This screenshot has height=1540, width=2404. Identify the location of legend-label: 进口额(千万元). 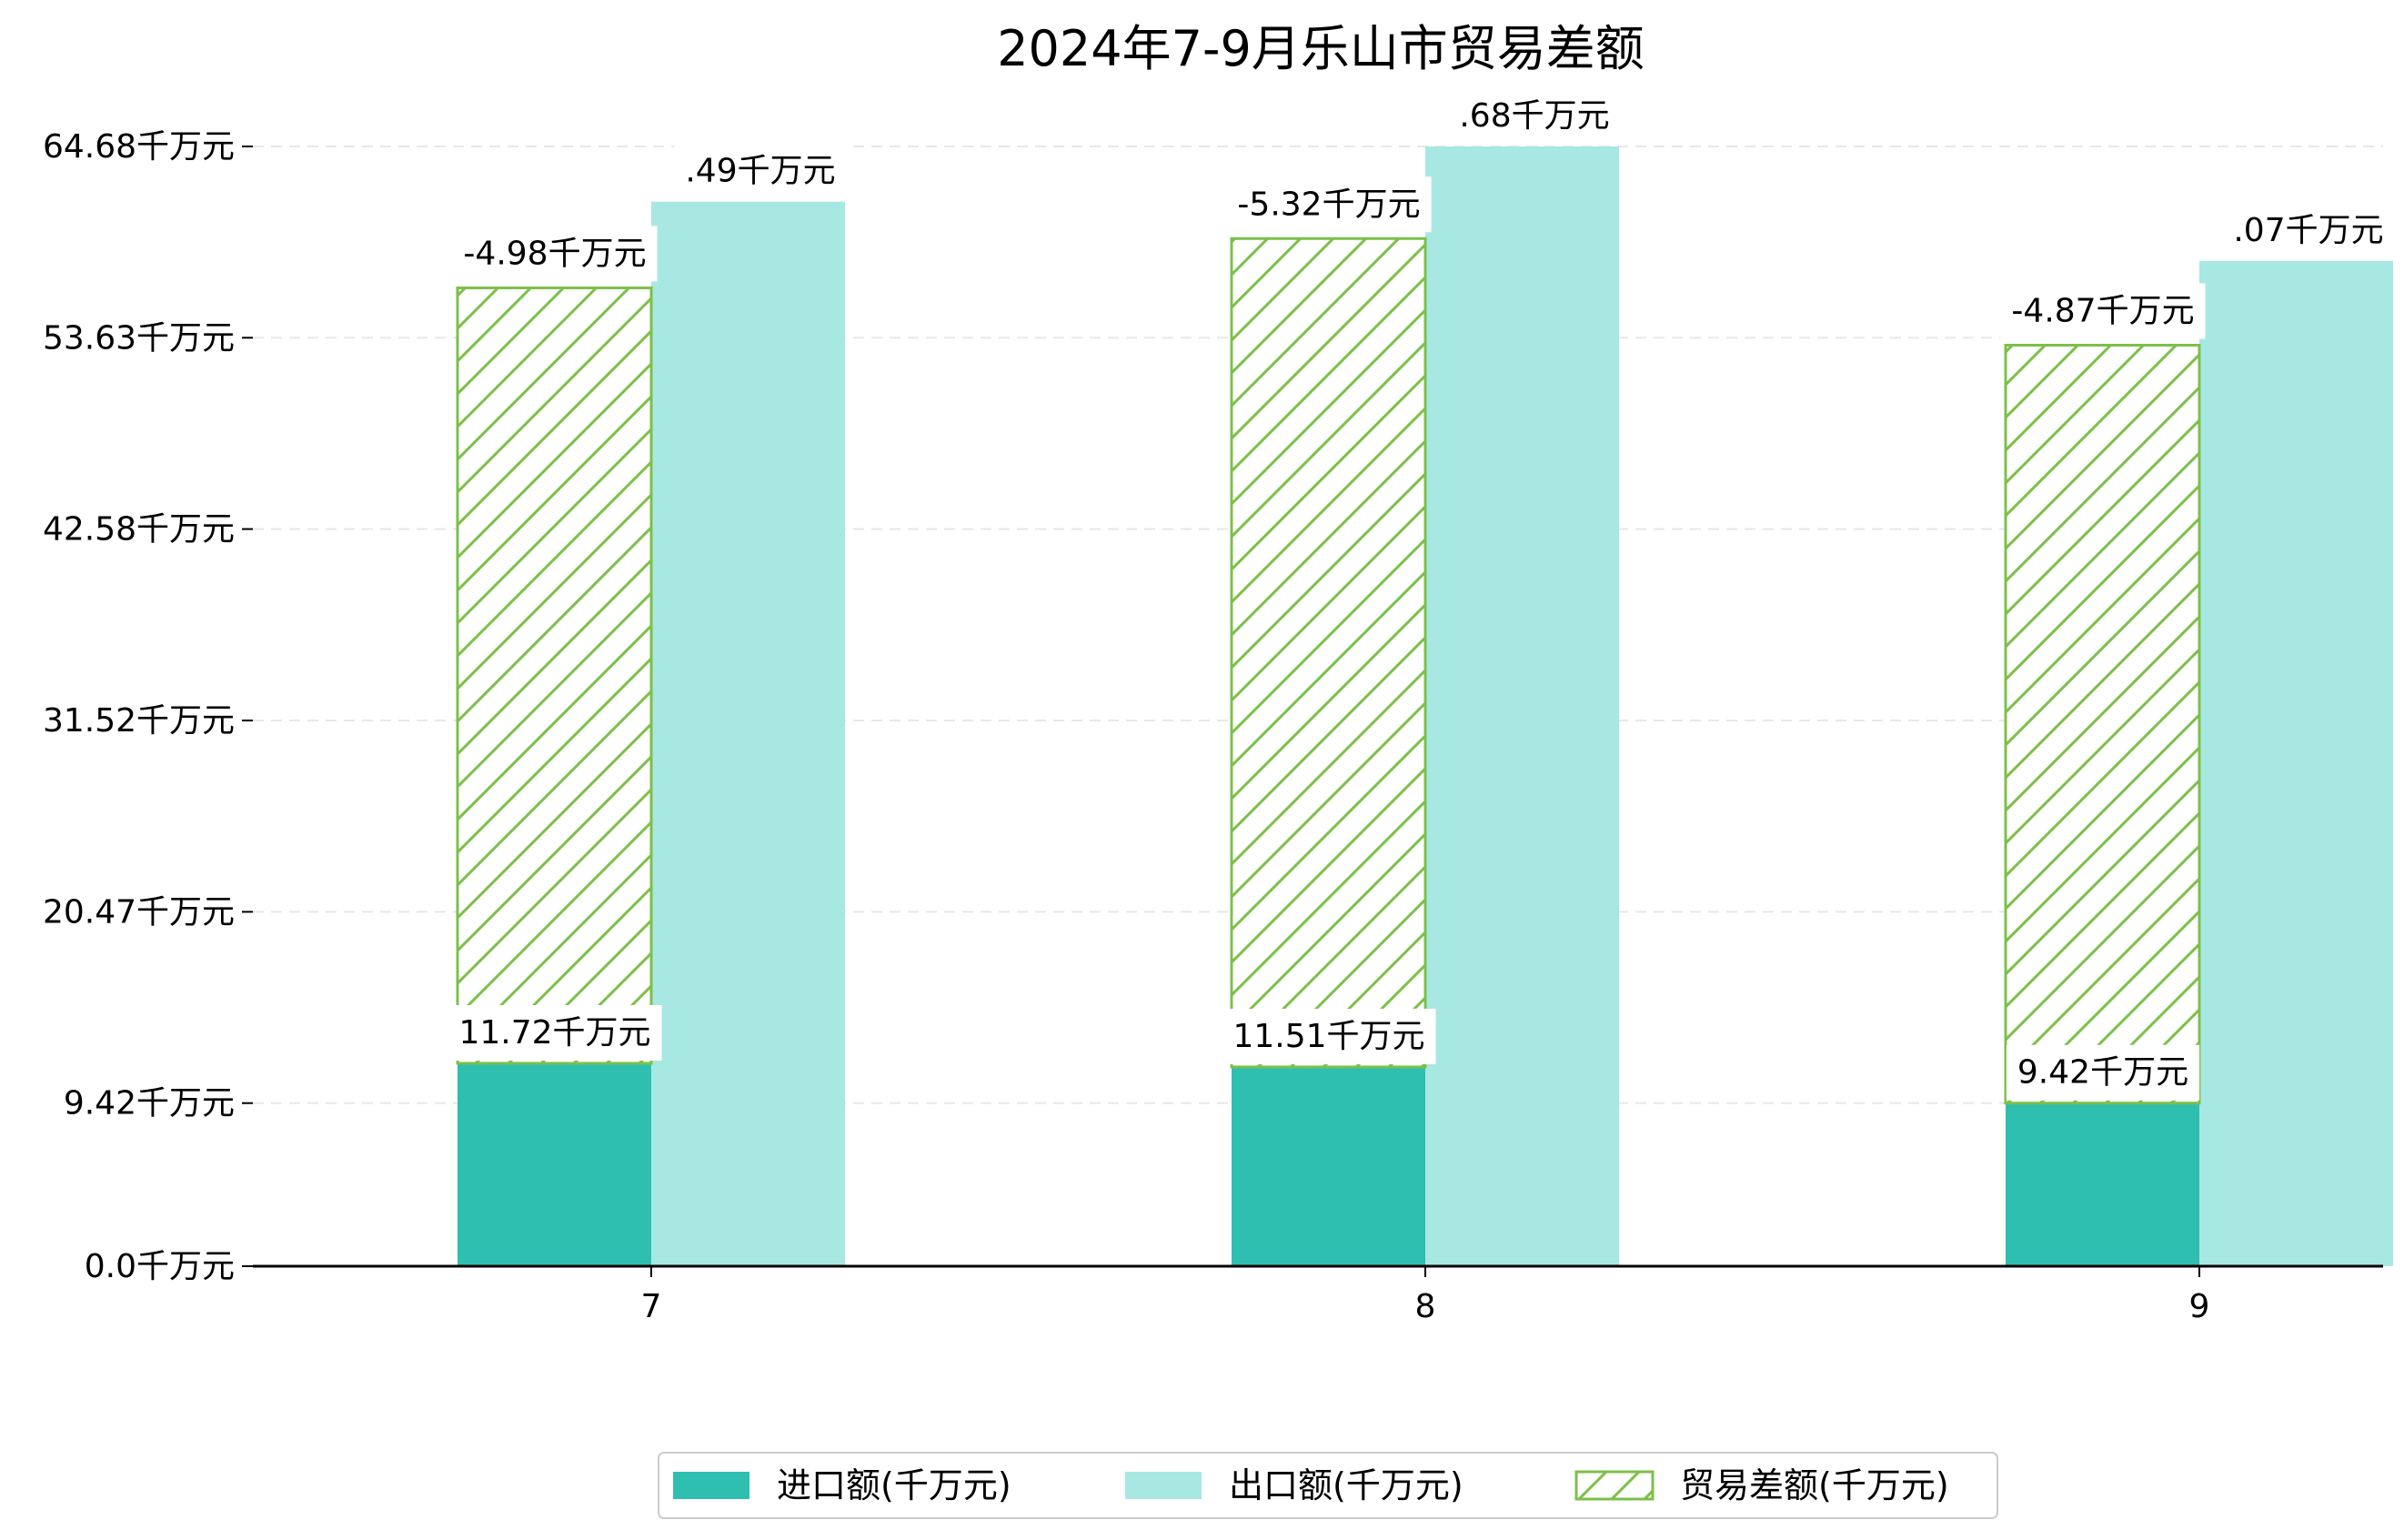
(894, 1485).